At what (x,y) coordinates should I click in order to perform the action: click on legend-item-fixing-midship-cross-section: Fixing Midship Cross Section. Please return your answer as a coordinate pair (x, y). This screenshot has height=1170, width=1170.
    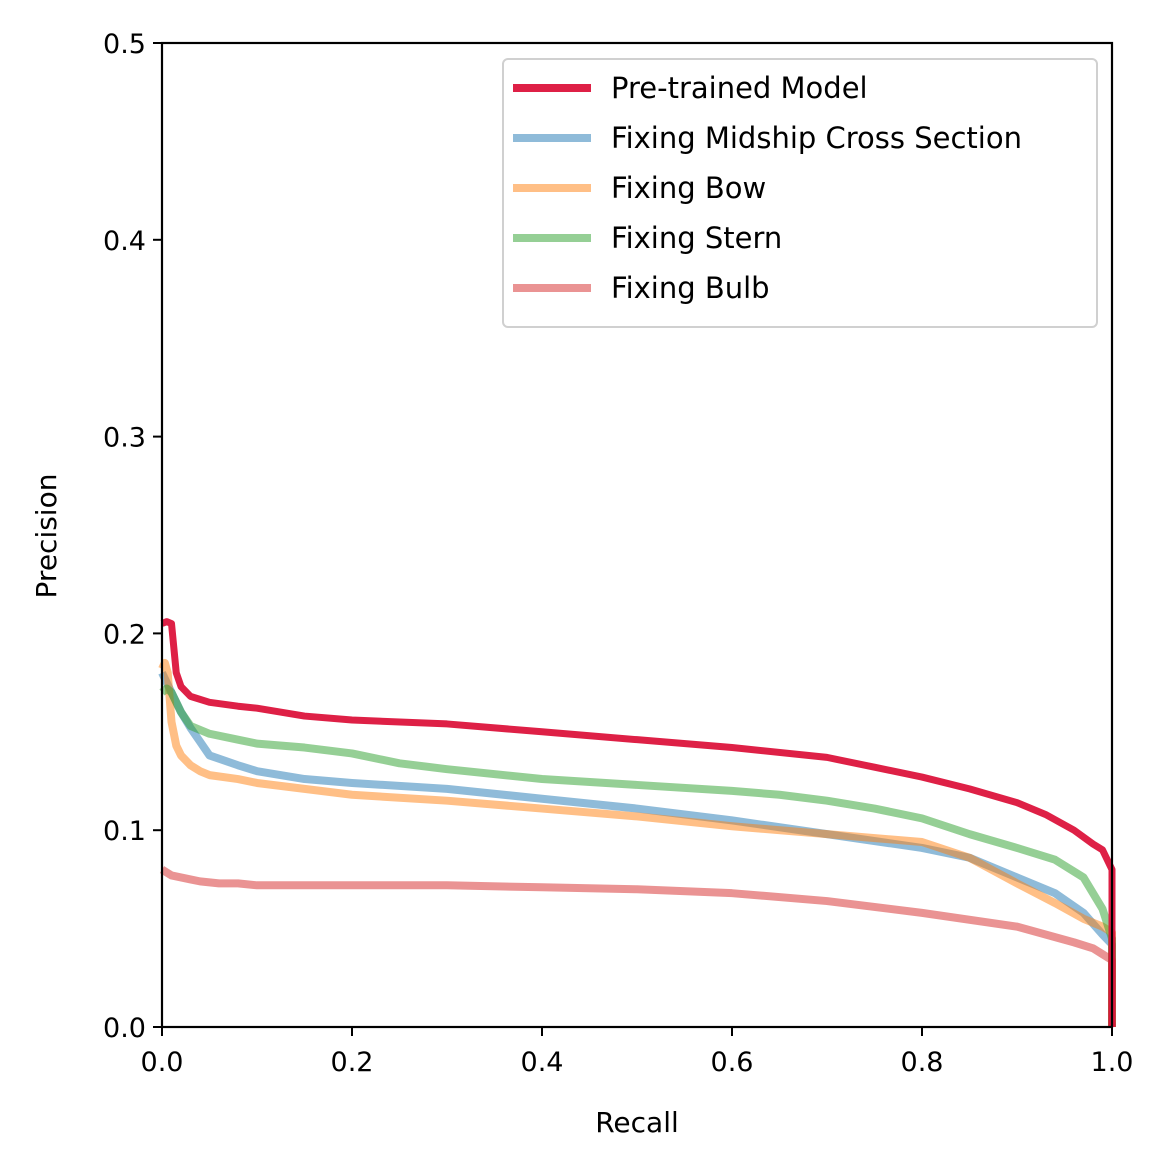
    Looking at the image, I should click on (767, 138).